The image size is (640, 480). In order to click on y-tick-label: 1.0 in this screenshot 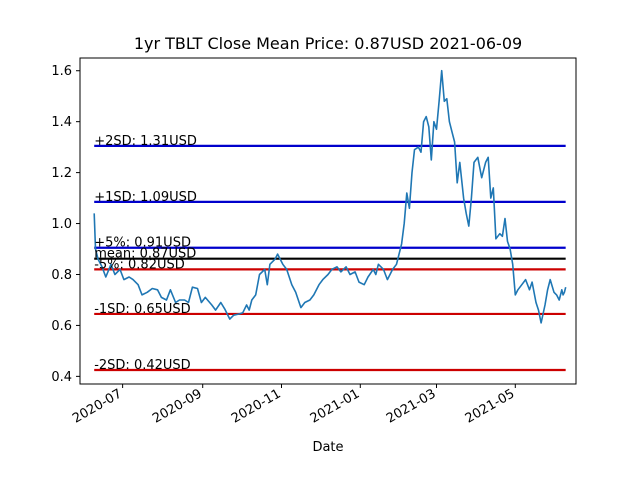, I will do `click(61, 224)`.